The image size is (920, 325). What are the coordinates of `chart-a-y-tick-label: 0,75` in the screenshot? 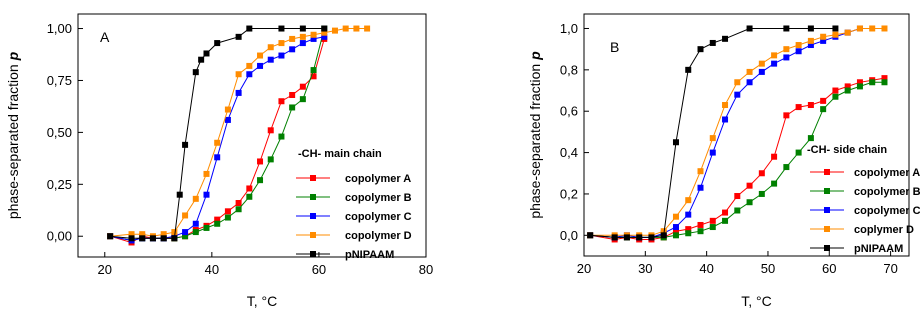 It's located at (59, 80).